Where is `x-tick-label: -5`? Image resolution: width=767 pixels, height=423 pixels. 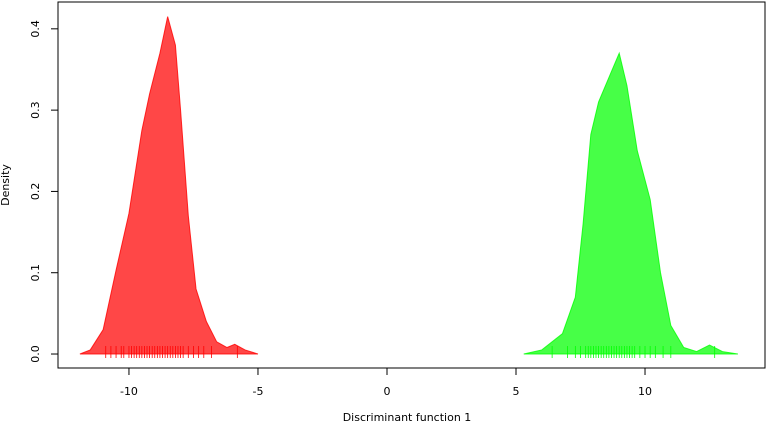
x-tick-label: -5 is located at coordinates (257, 391).